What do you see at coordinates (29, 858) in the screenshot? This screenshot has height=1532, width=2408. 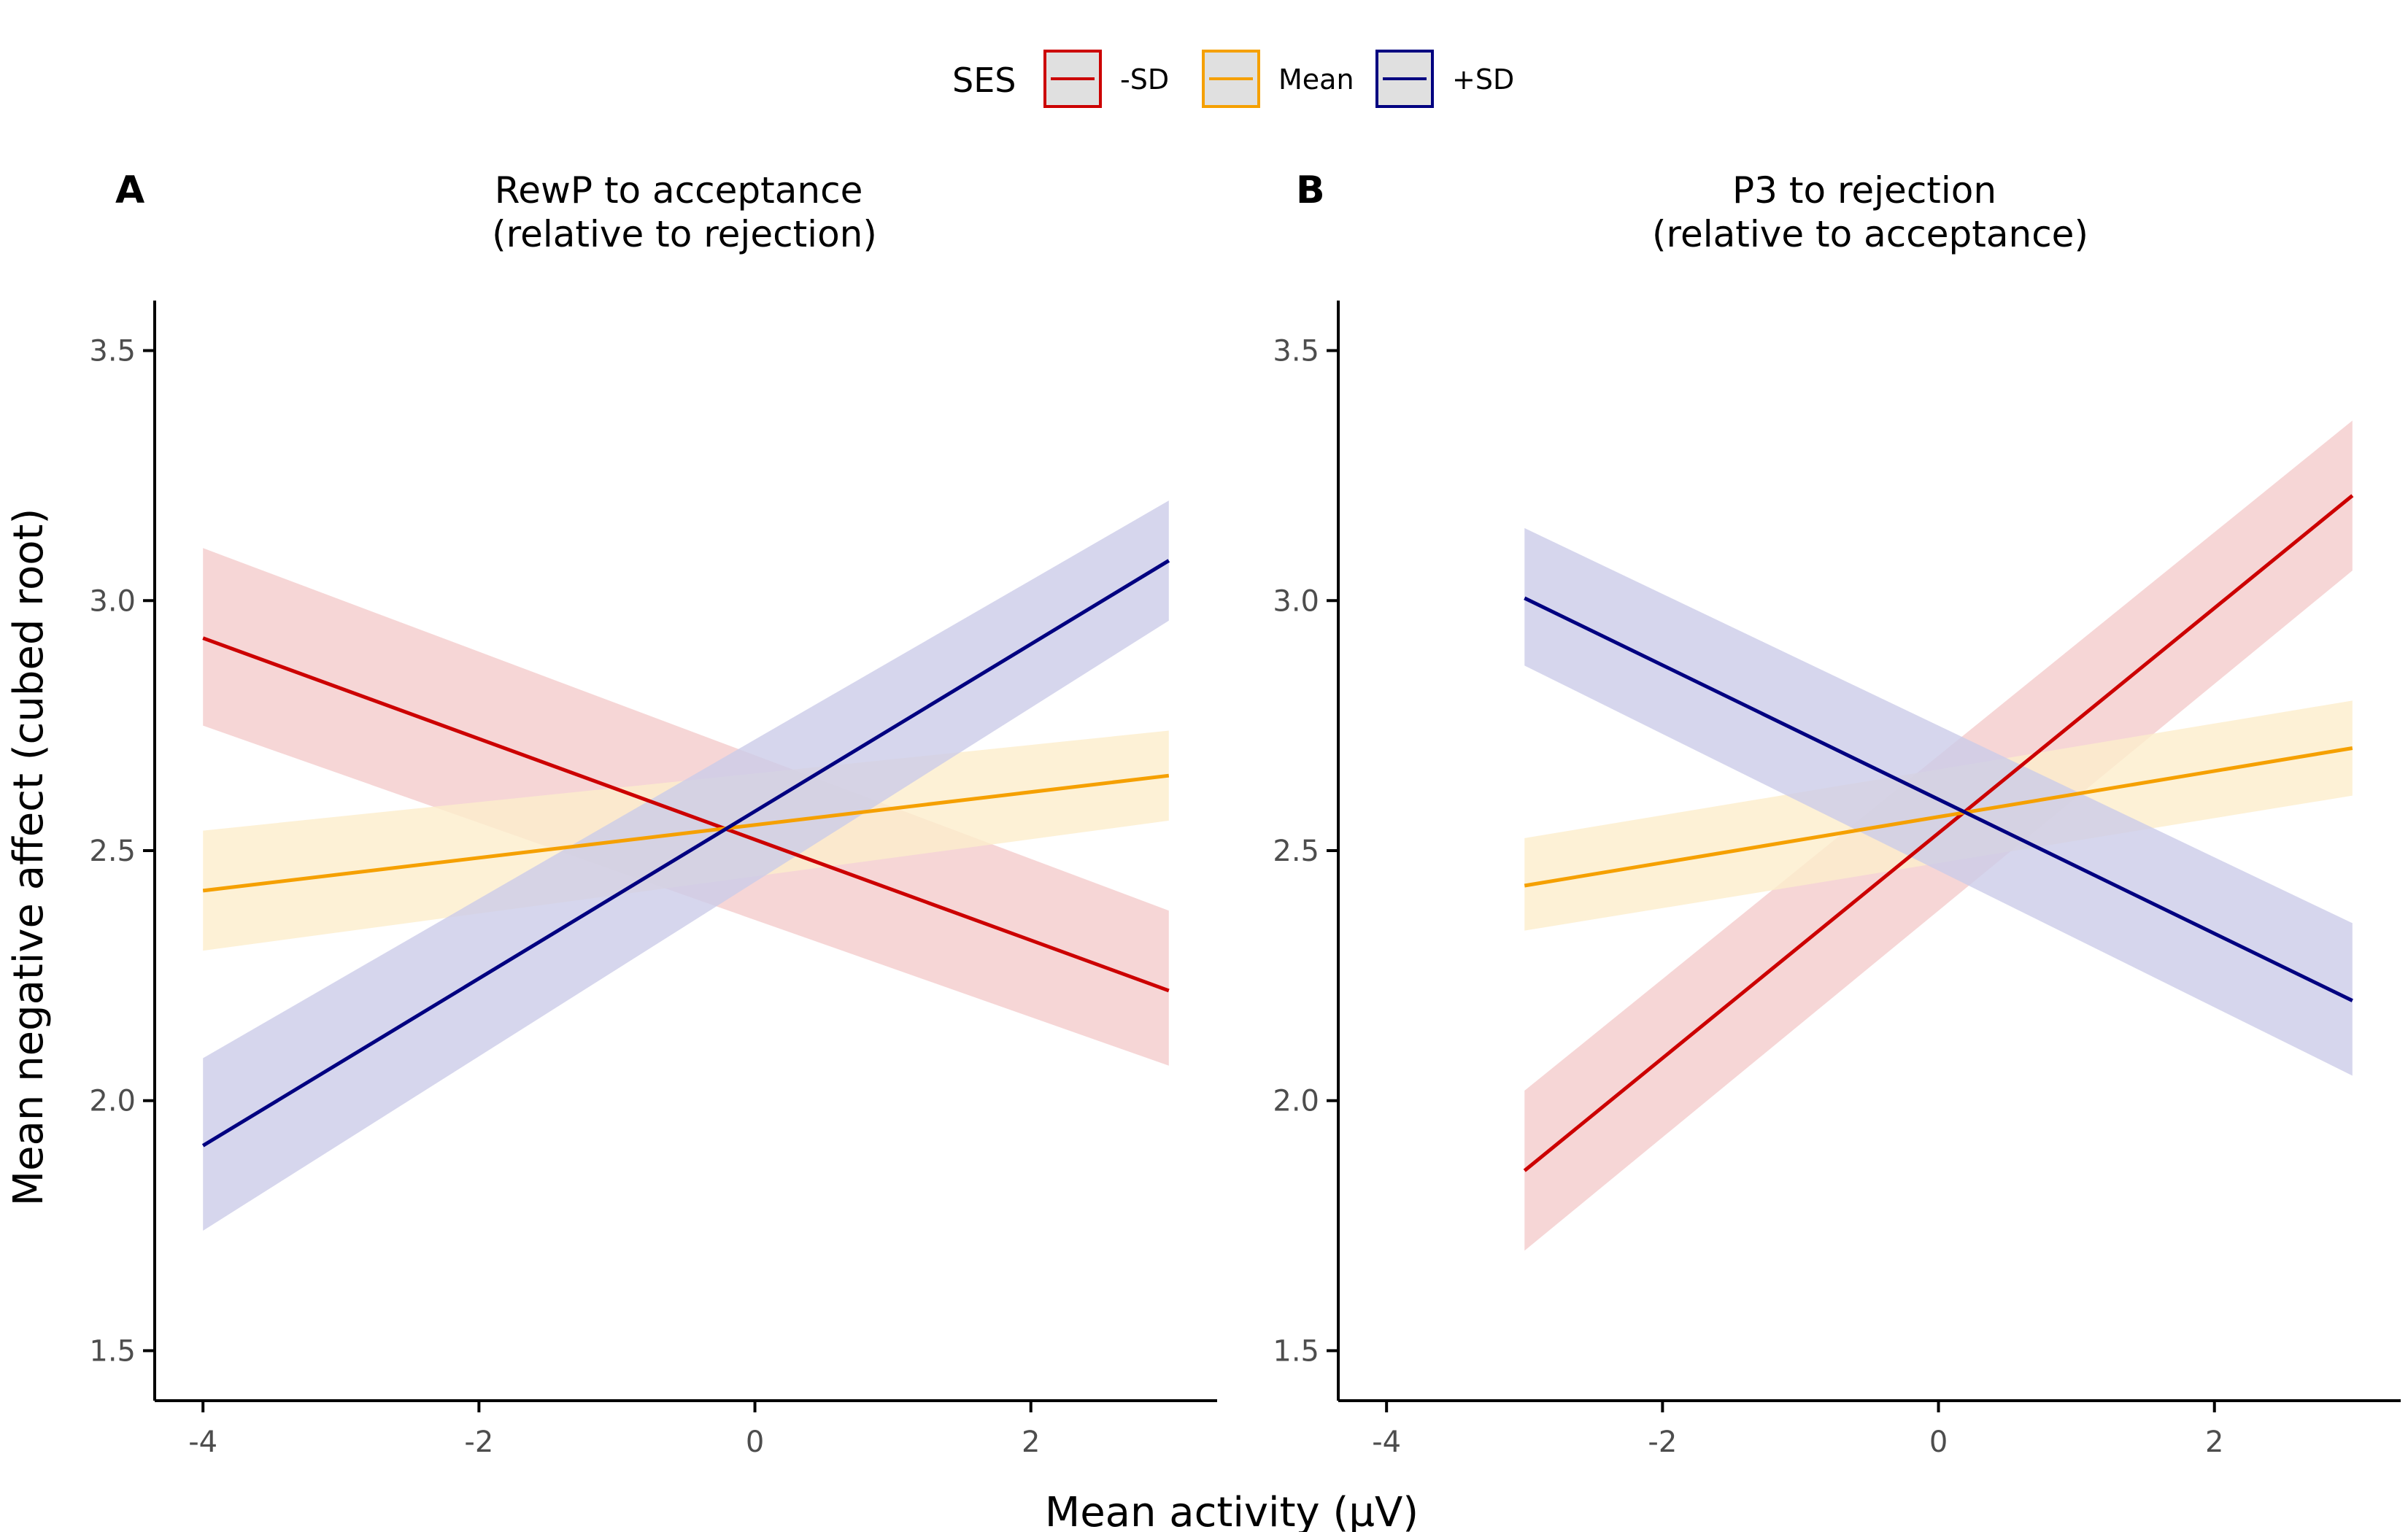 I see `y-axis-title: Mean negative affect (cubed root)` at bounding box center [29, 858].